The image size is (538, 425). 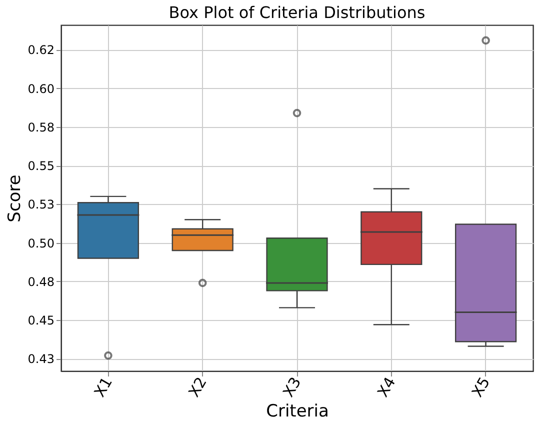 I want to click on y-tick-label: 0.60, so click(x=41, y=89).